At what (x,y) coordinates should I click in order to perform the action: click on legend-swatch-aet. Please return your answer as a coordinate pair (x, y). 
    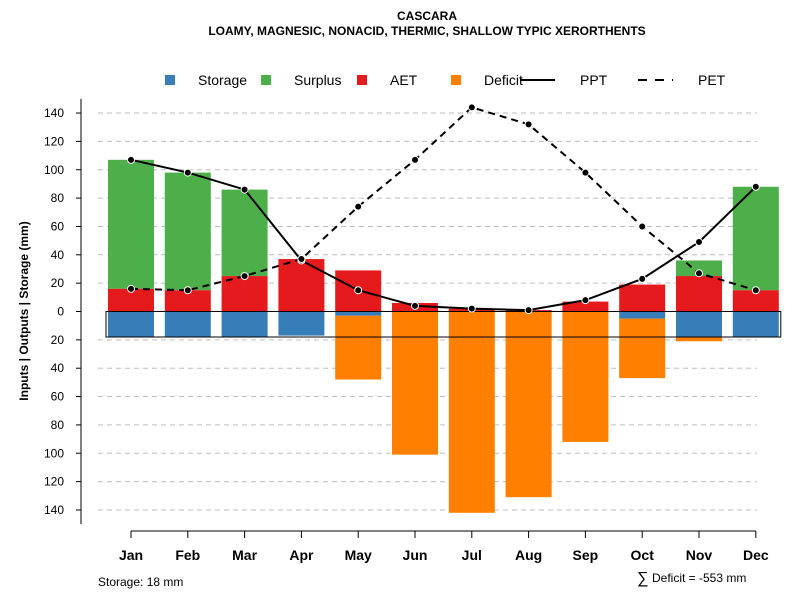
    Looking at the image, I should click on (362, 80).